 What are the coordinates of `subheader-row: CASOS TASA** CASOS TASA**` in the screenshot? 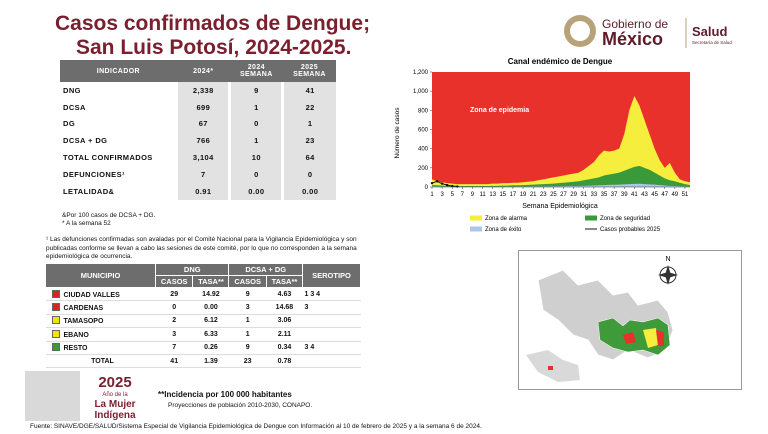 It's located at (203, 281).